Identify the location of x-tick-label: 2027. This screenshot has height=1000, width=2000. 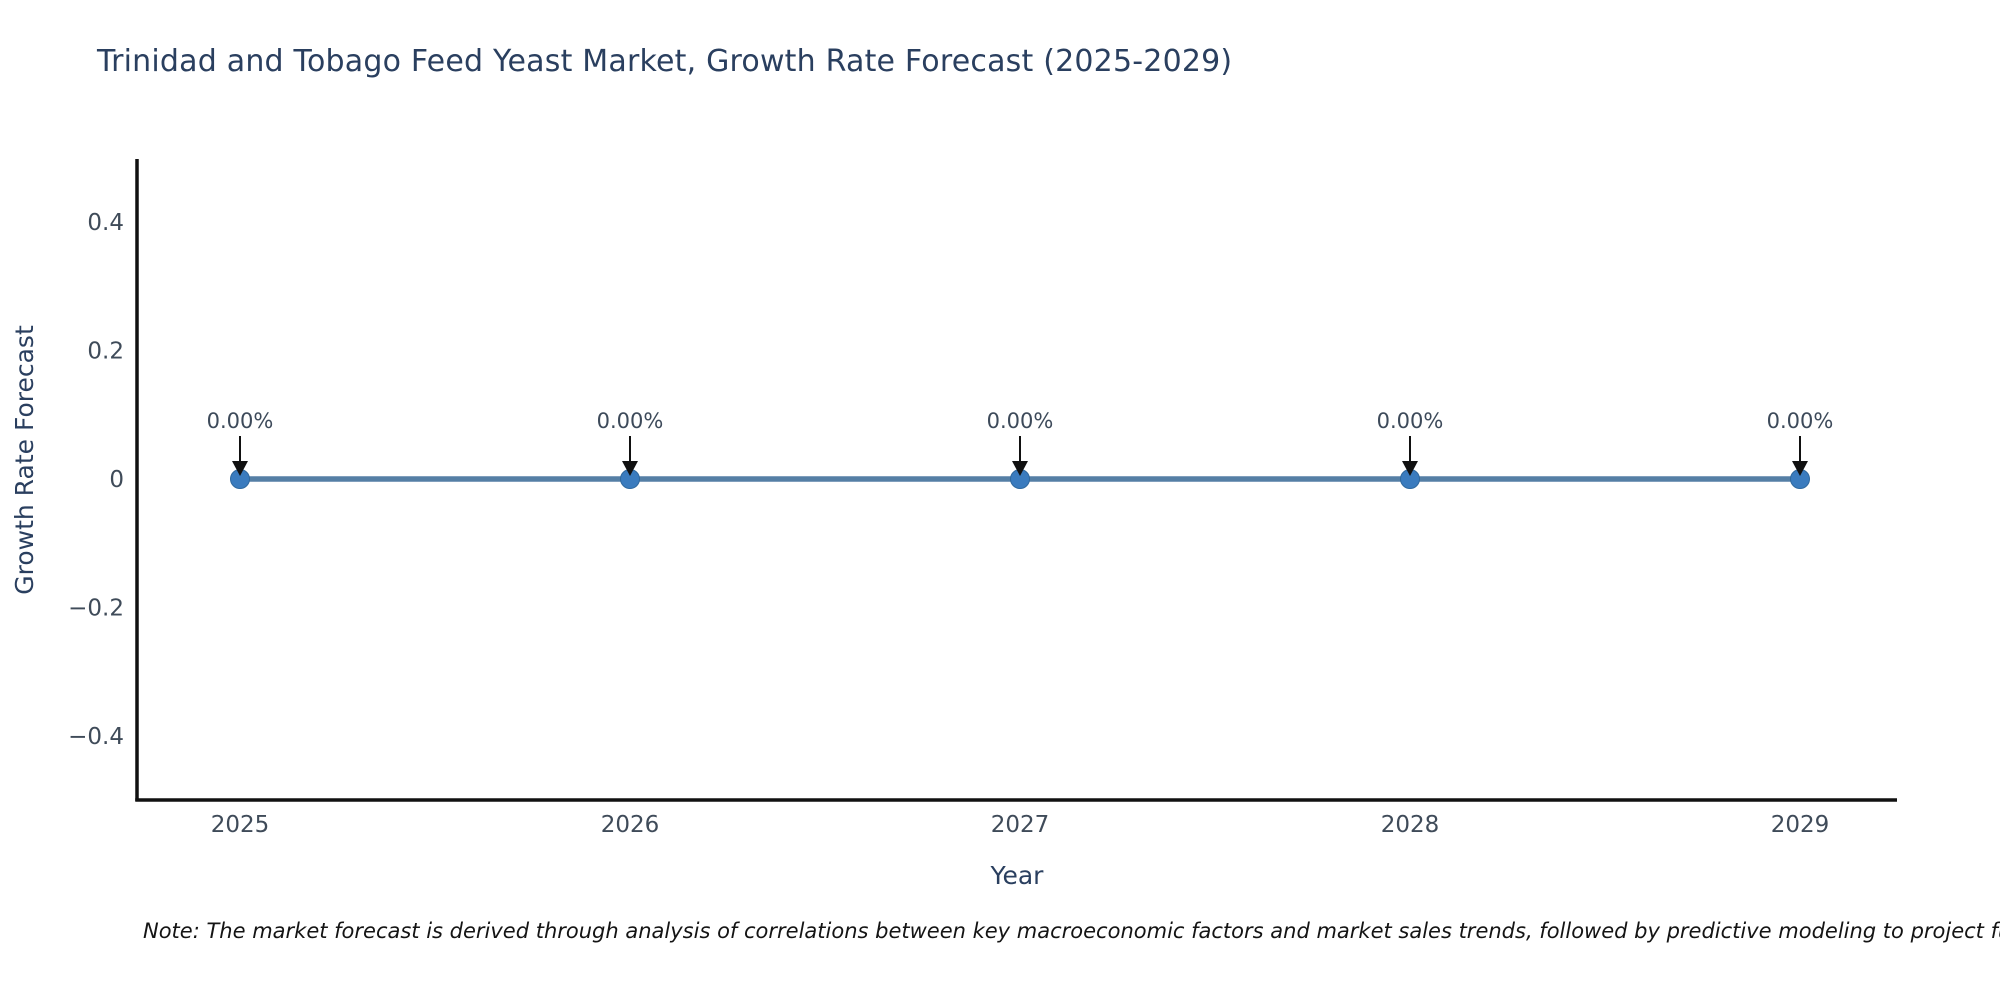
(1020, 825).